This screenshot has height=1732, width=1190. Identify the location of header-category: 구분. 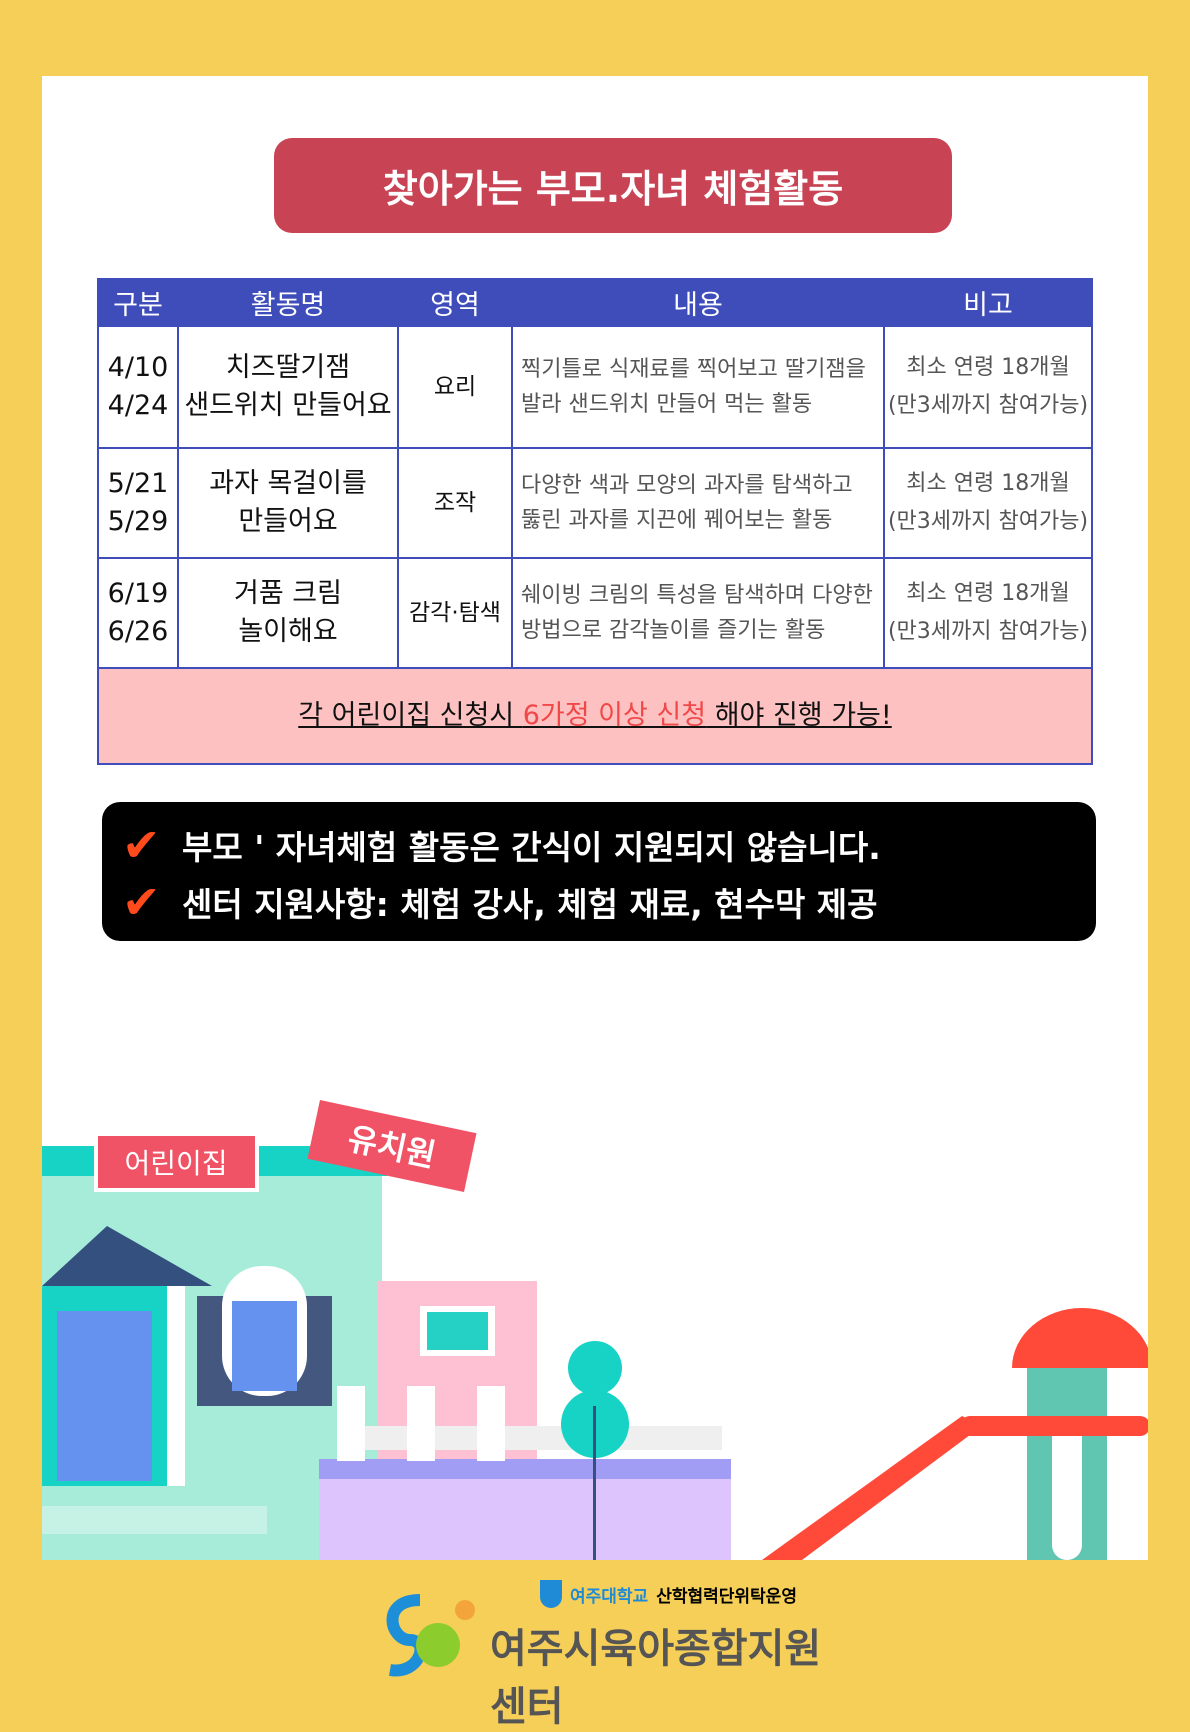
(138, 302).